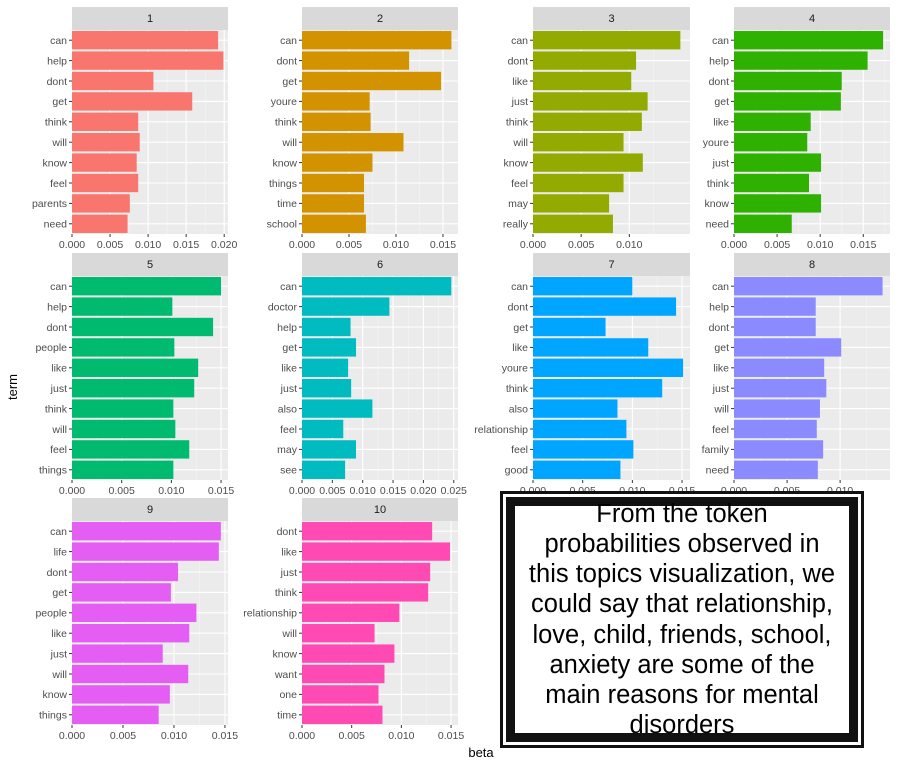 The width and height of the screenshot is (897, 763). I want to click on y-tick-label: will, so click(721, 409).